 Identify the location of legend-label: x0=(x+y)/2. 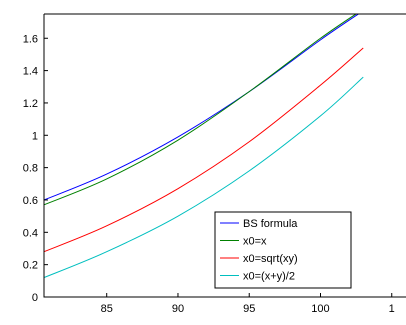
(269, 277).